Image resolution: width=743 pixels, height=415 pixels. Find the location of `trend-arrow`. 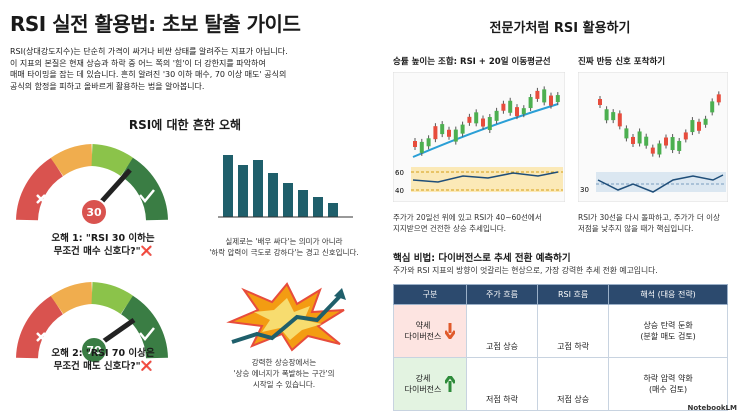

trend-arrow is located at coordinates (287, 318).